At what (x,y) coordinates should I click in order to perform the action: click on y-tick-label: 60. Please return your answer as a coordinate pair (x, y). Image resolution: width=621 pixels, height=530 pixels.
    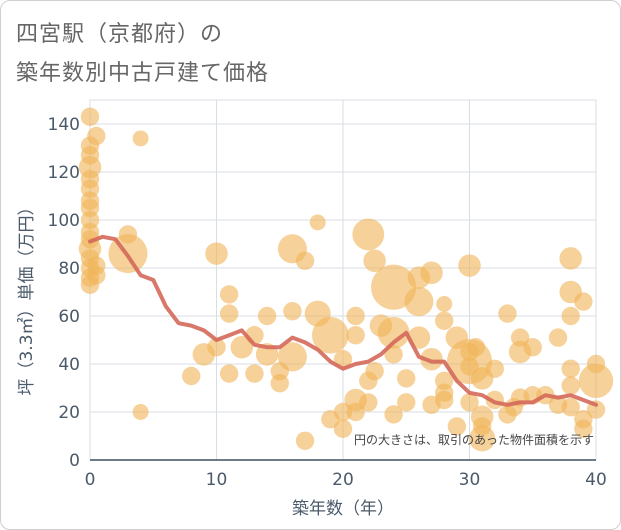
    Looking at the image, I should click on (69, 317).